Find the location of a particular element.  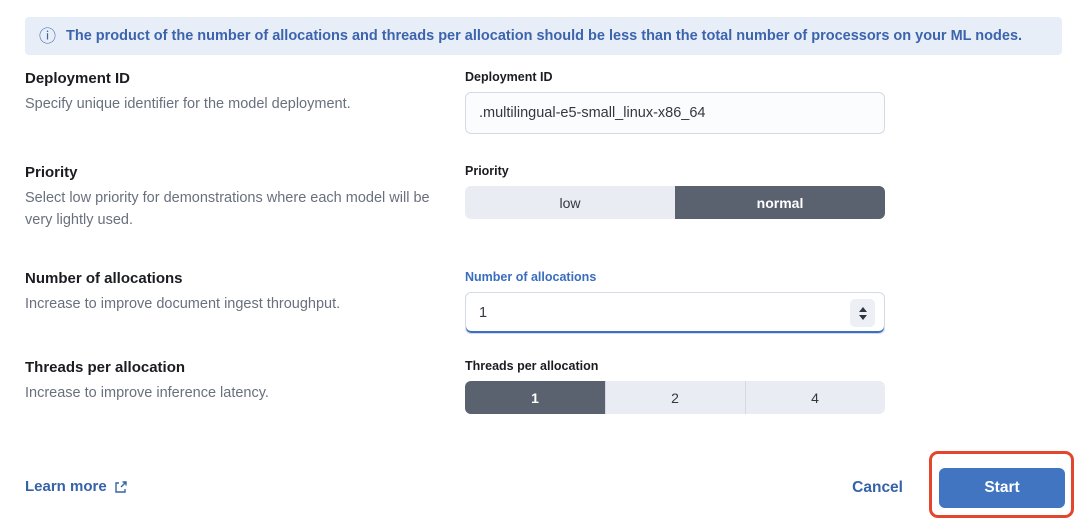

priority-option-normal: normal is located at coordinates (780, 202).